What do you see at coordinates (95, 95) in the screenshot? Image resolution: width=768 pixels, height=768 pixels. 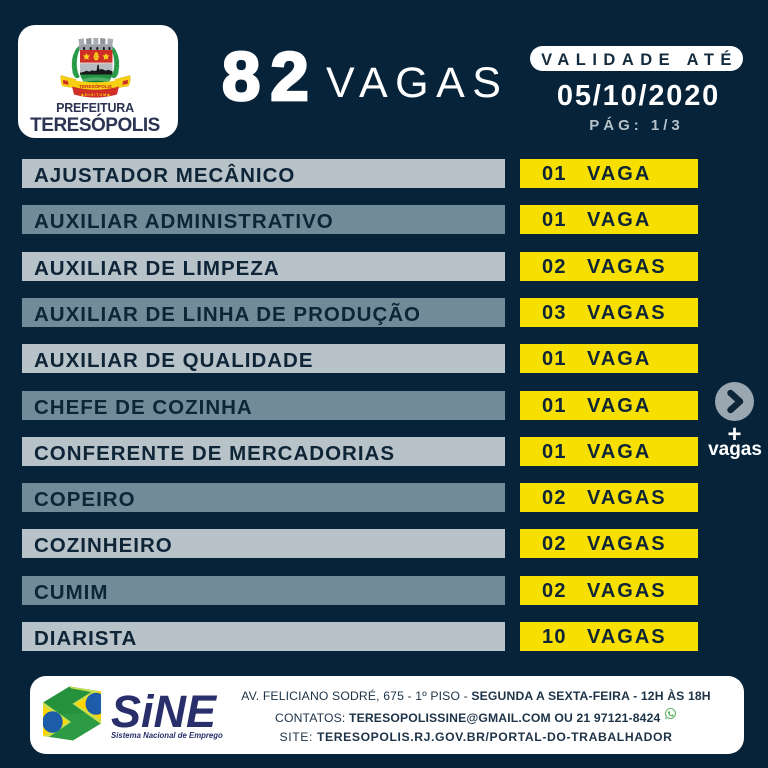 I see `svg-text: ◆ D I G I T U M ◆` at bounding box center [95, 95].